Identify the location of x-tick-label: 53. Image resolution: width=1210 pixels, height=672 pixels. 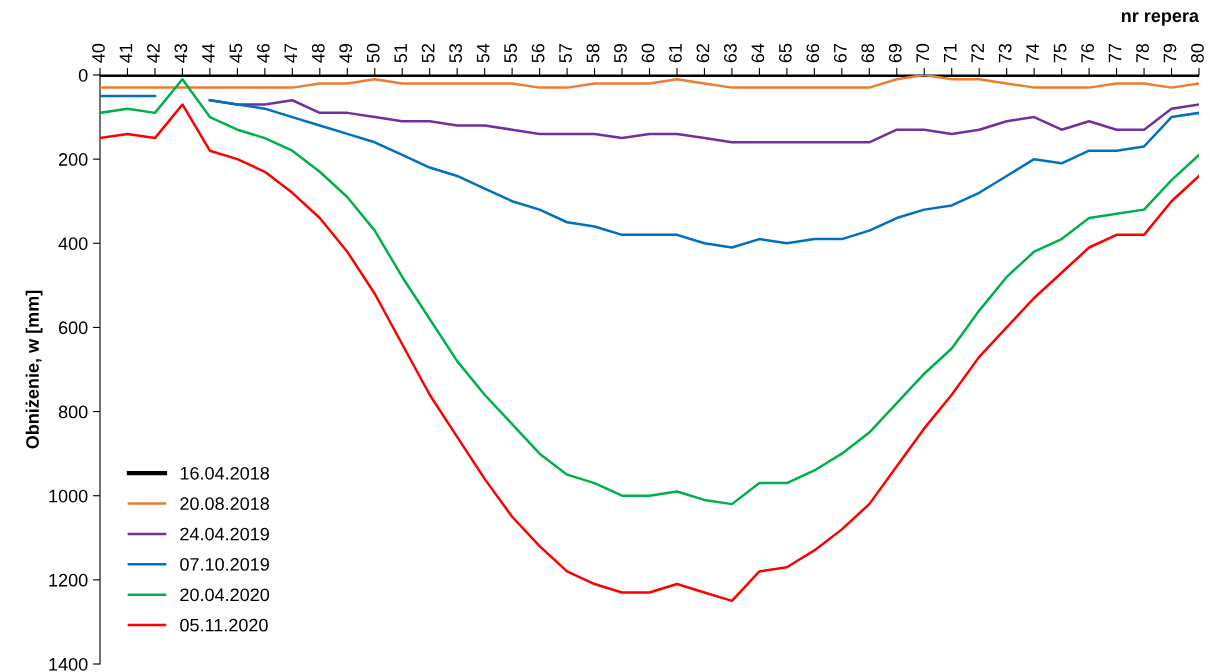
(456, 53).